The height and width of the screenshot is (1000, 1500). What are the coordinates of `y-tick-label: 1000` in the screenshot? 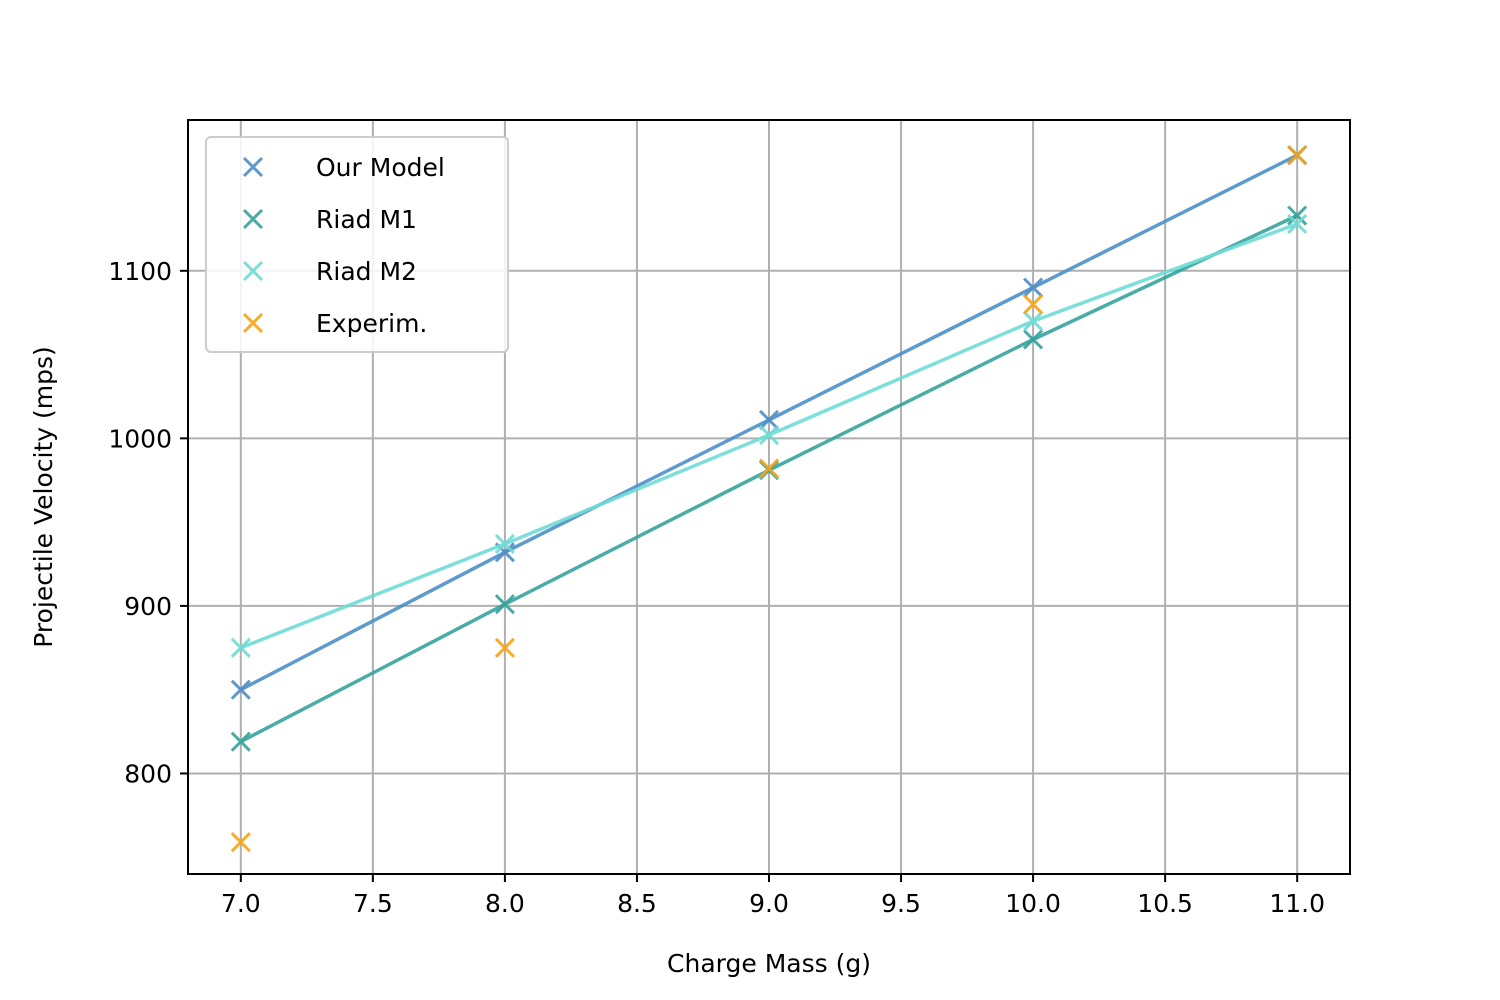 It's located at (140, 438).